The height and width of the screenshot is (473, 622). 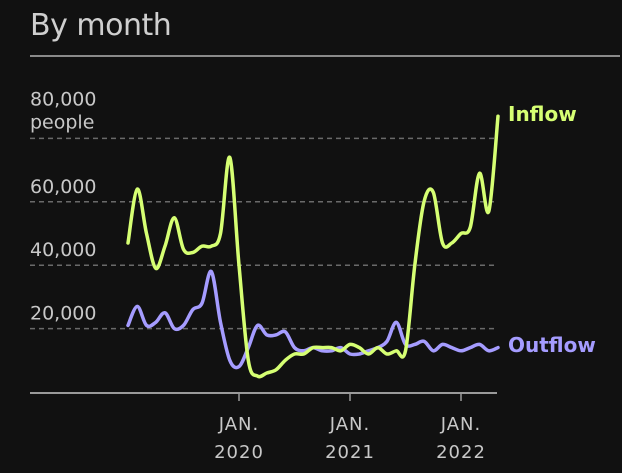 What do you see at coordinates (63, 250) in the screenshot?
I see `y-tick-label: 40,000` at bounding box center [63, 250].